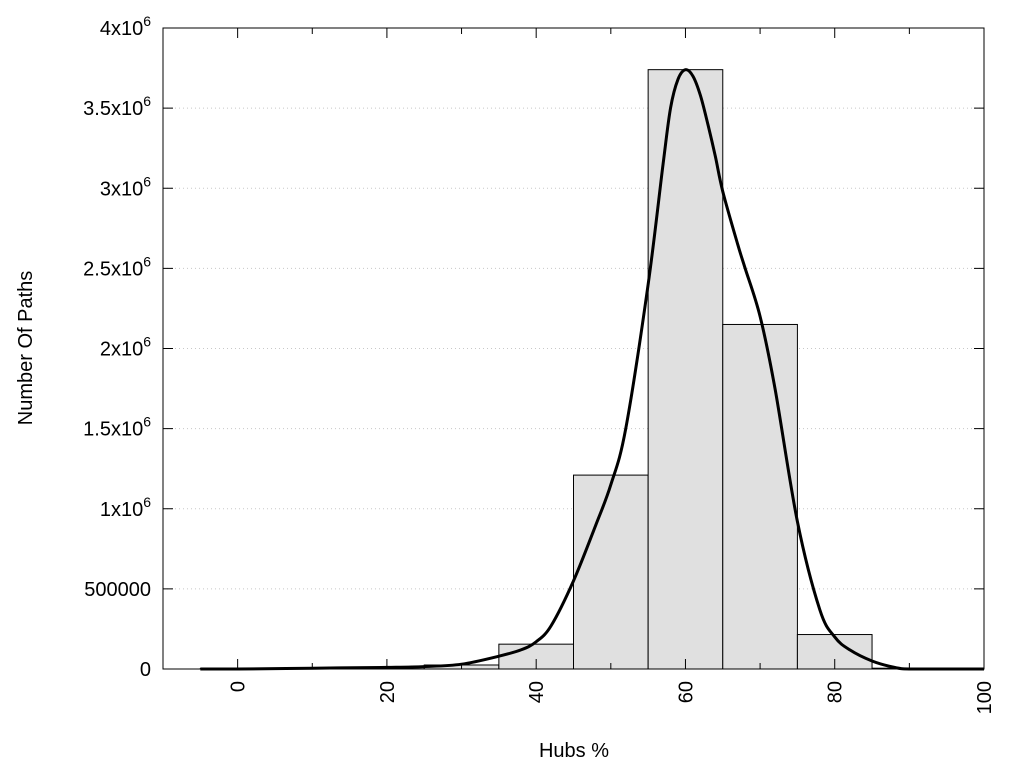 The width and height of the screenshot is (1024, 768). I want to click on y-tick-label: 1.5x10⁶, so click(117, 427).